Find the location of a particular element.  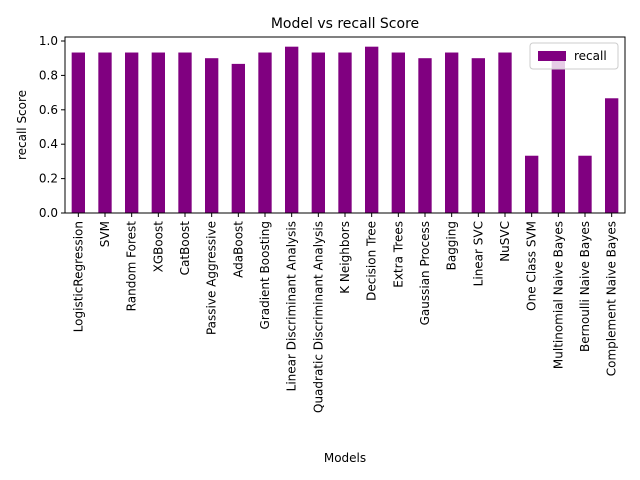

x-tick-label: Linear SVC is located at coordinates (478, 253).